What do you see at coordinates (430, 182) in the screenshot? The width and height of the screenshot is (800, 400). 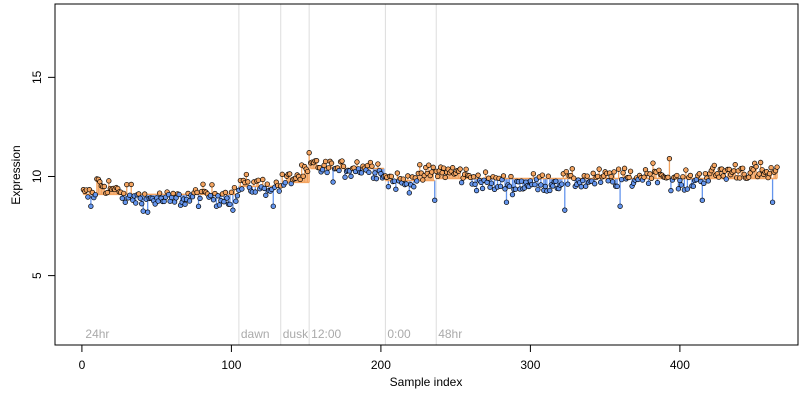 I see `data-points` at bounding box center [430, 182].